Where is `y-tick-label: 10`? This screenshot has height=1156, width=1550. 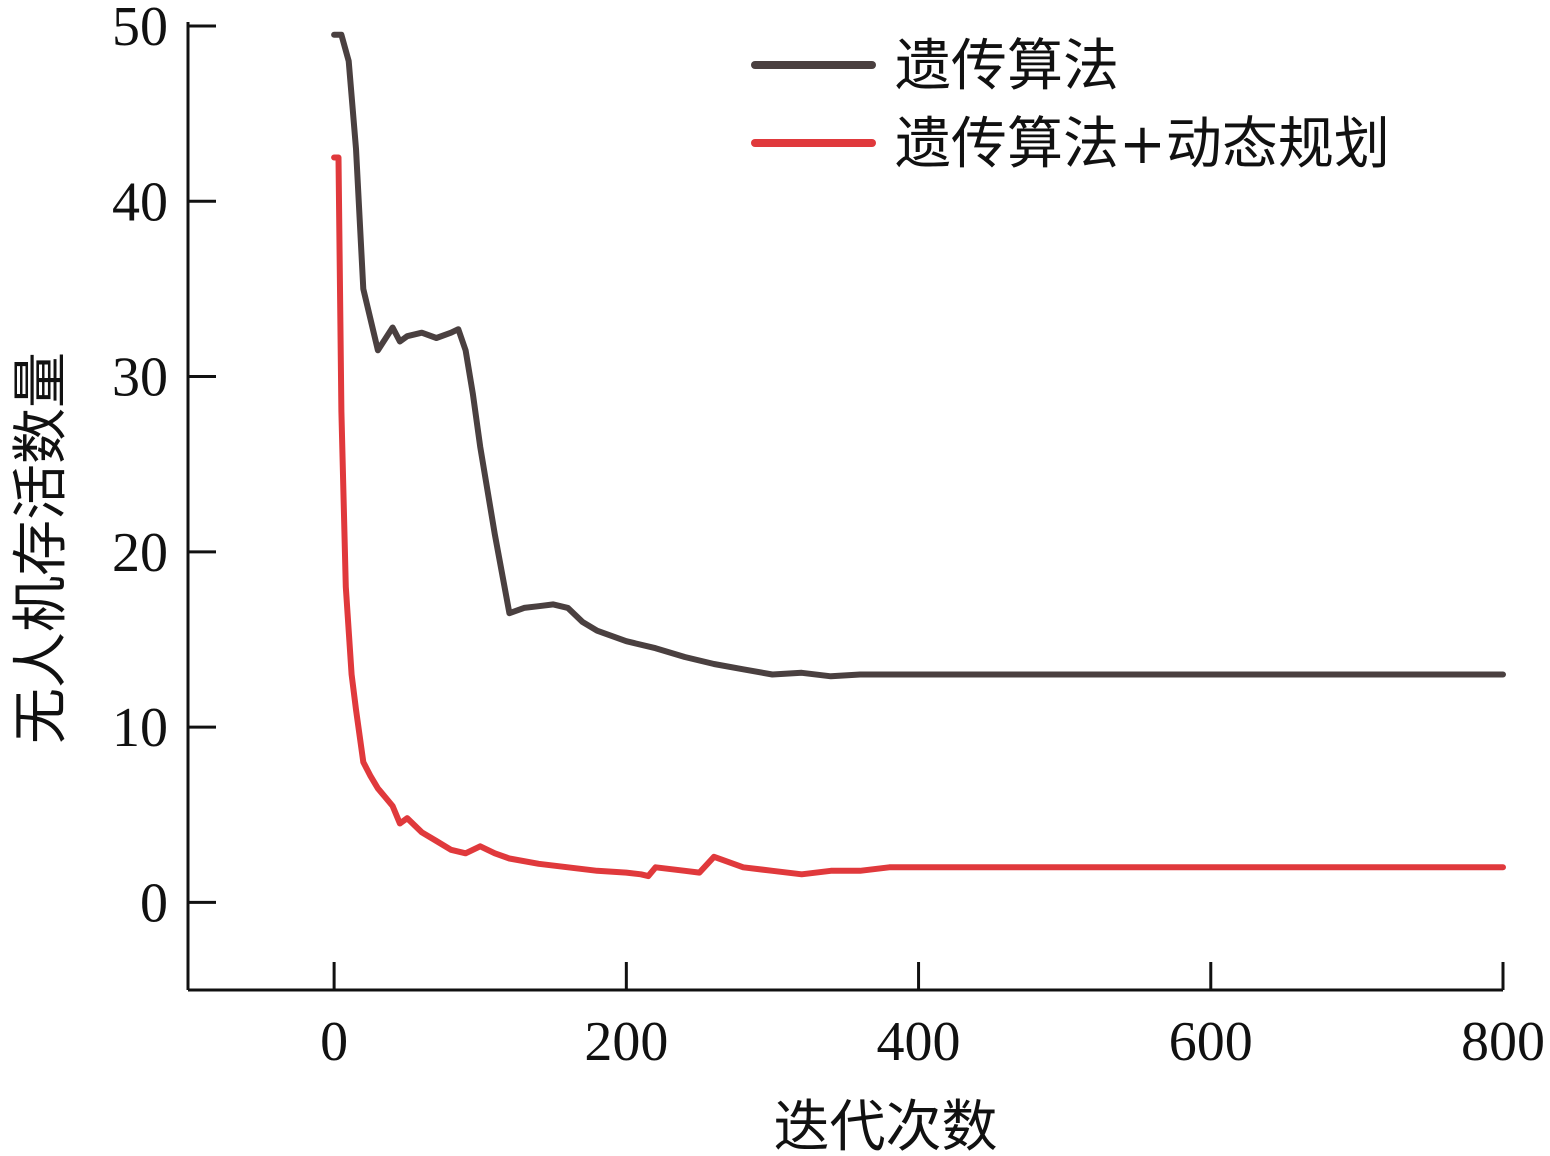
y-tick-label: 10 is located at coordinates (140, 728).